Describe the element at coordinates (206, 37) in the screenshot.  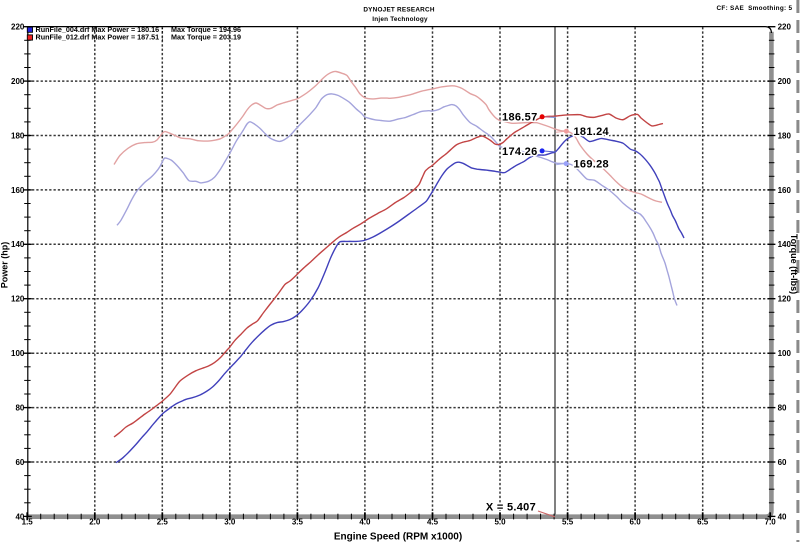
I see `svg-text: Max Torque = 203.19` at that location.